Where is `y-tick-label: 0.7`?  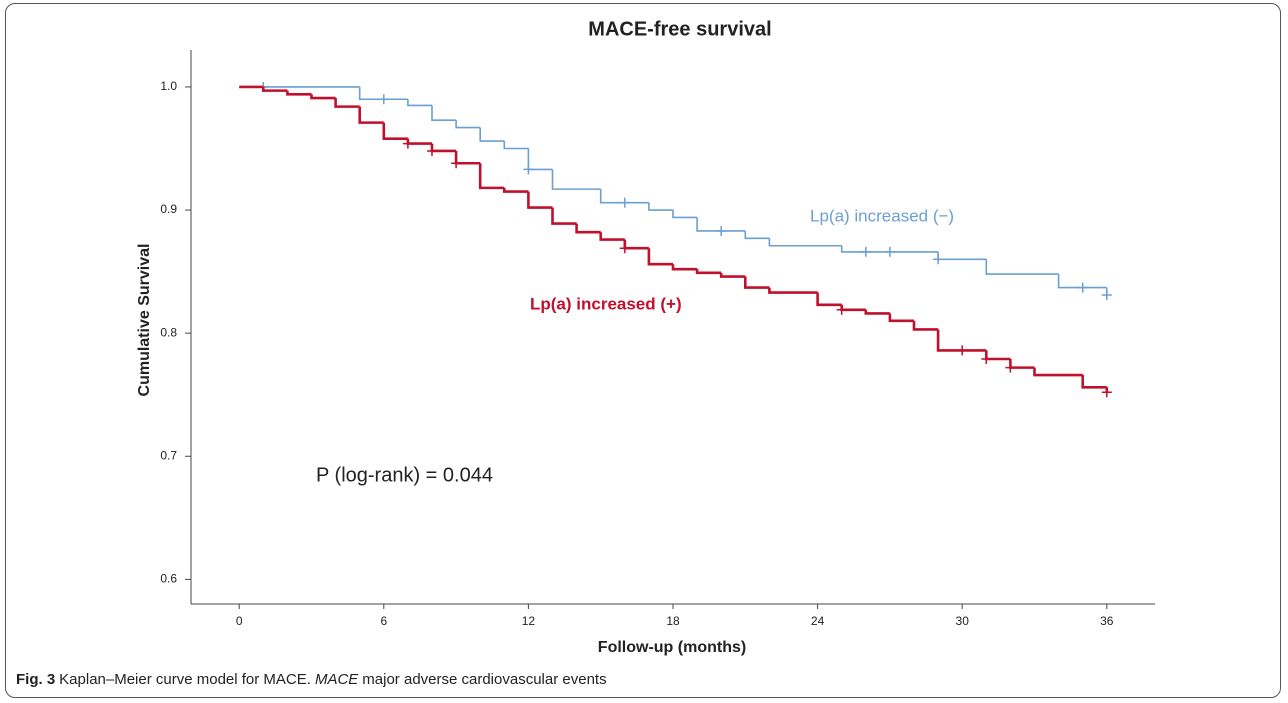
y-tick-label: 0.7 is located at coordinates (168, 455).